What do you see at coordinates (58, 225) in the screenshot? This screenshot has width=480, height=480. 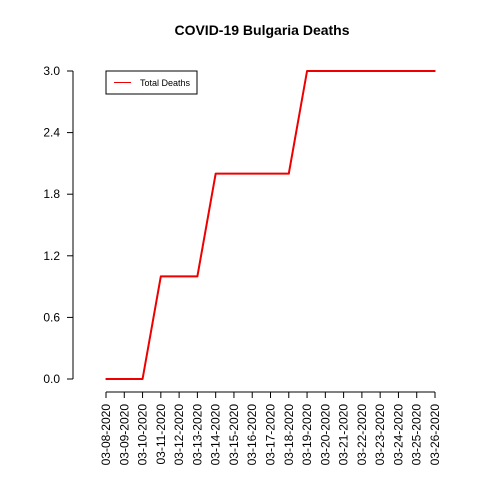 I see `y-axis: 0.0 0.6 1.2 1.8 2.4 3.0` at bounding box center [58, 225].